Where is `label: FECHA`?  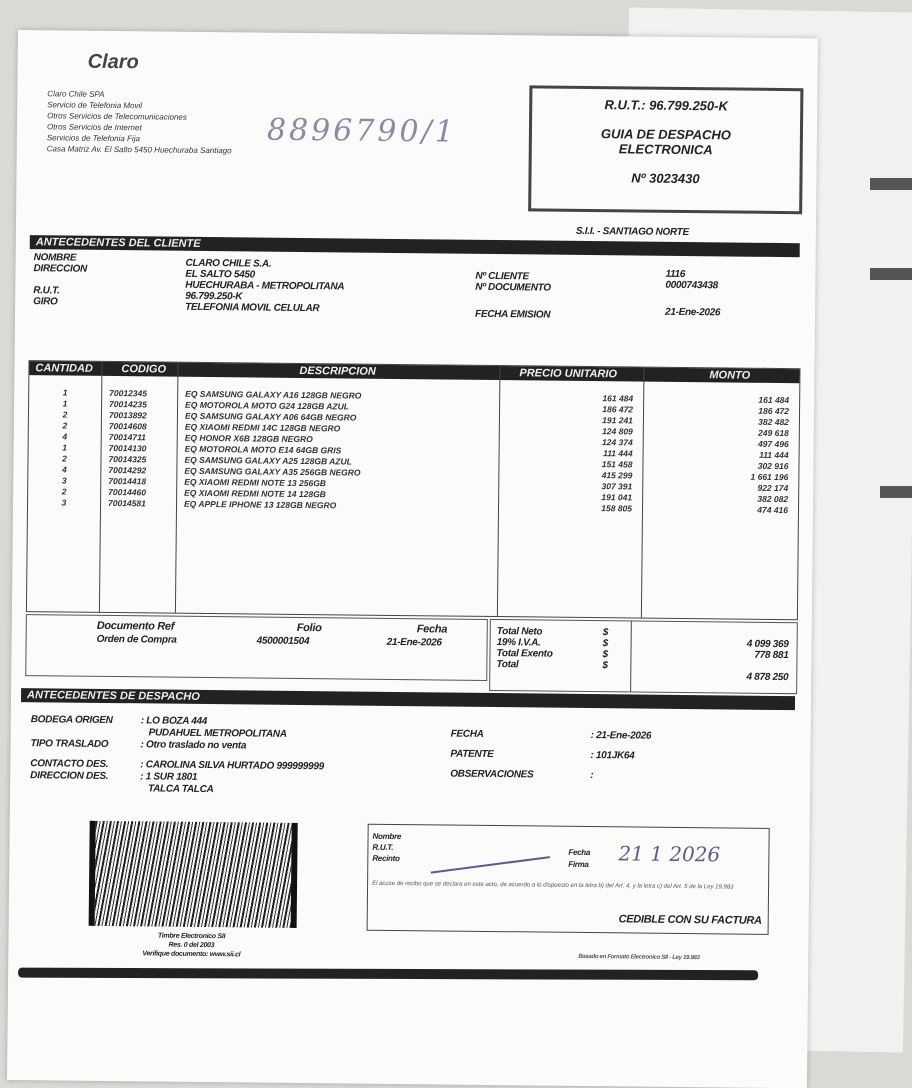 label: FECHA is located at coordinates (521, 735).